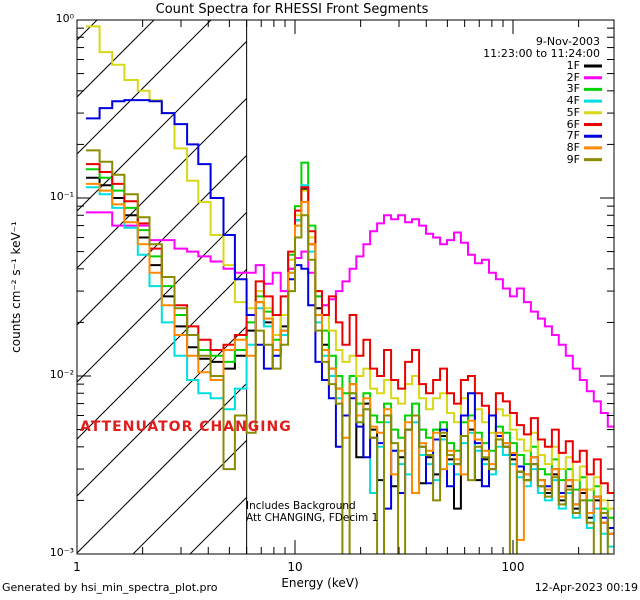  What do you see at coordinates (513, 567) in the screenshot?
I see `x-tick-label-2: 100` at bounding box center [513, 567].